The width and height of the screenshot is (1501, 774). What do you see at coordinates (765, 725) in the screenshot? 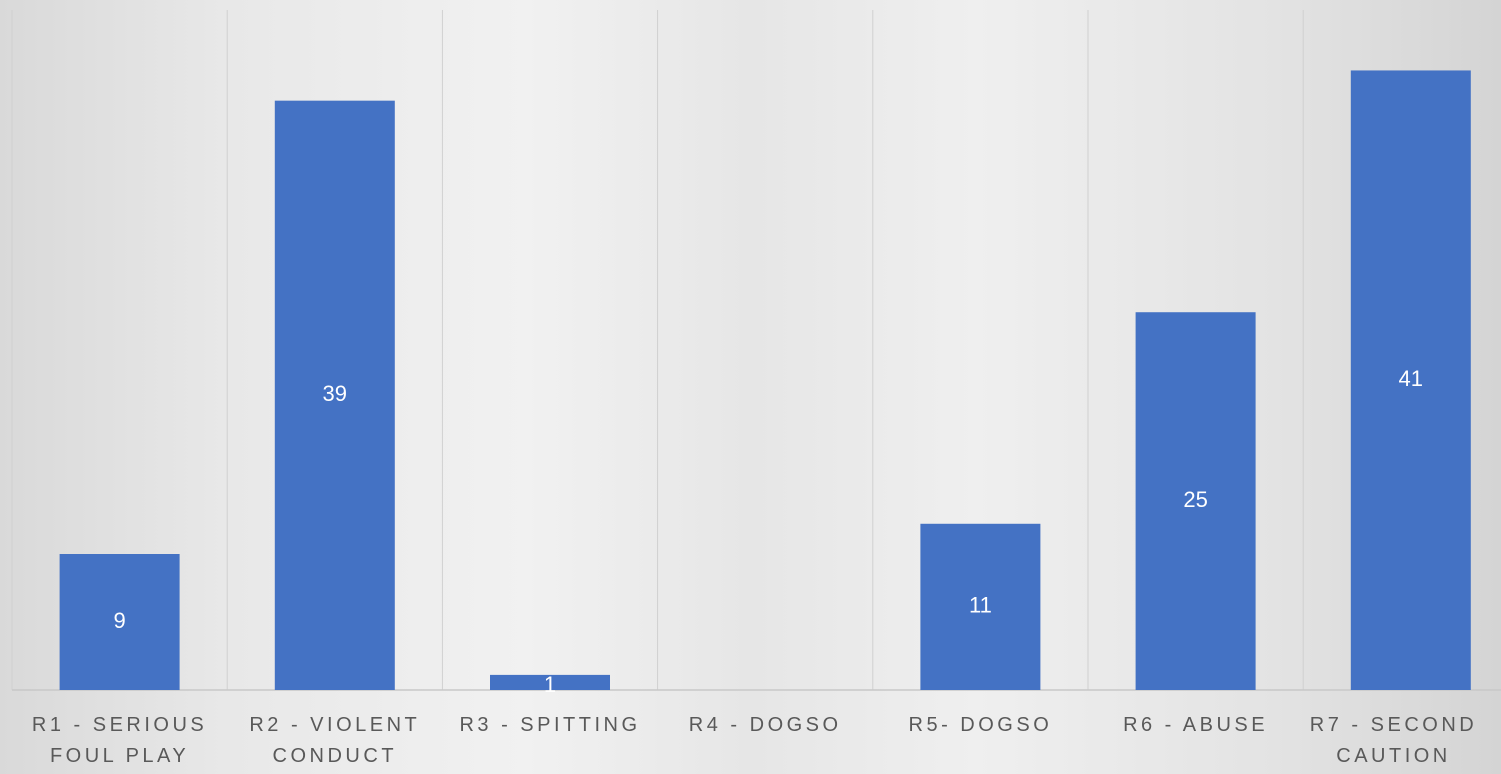
I see `x-tick-label: R4 - DOGSO` at bounding box center [765, 725].